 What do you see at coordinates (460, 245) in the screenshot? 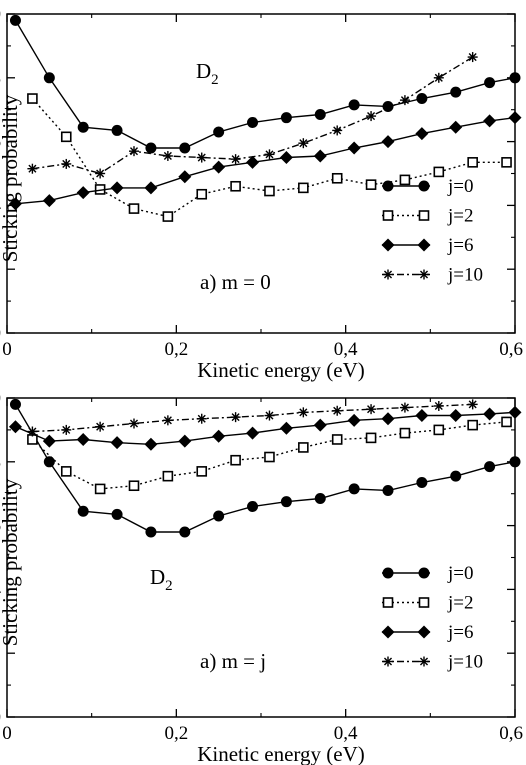
I see `panel1-legend-label: j=6` at bounding box center [460, 245].